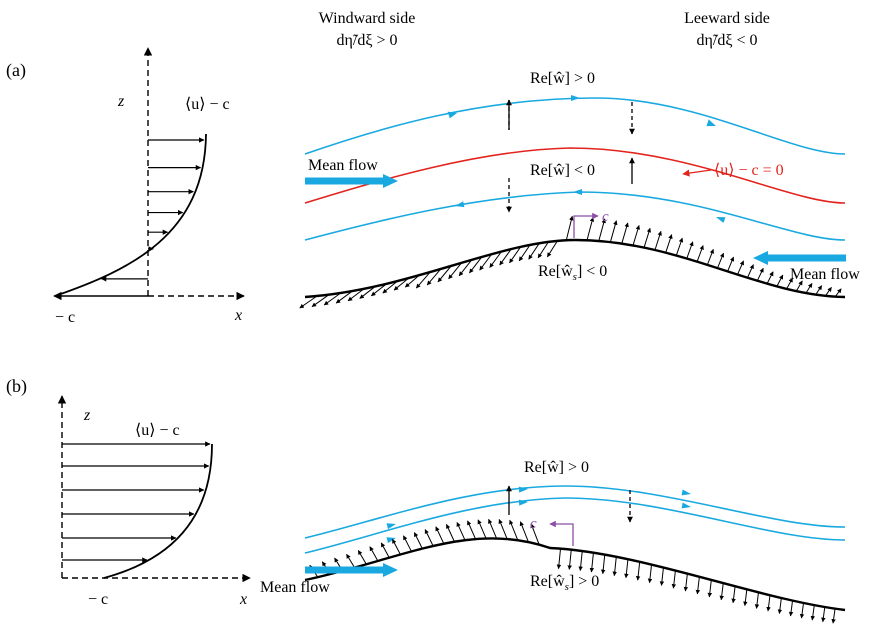 Image resolution: width=882 pixels, height=630 pixels. I want to click on re-ws-label: Re[ŵs] > 0, so click(564, 583).